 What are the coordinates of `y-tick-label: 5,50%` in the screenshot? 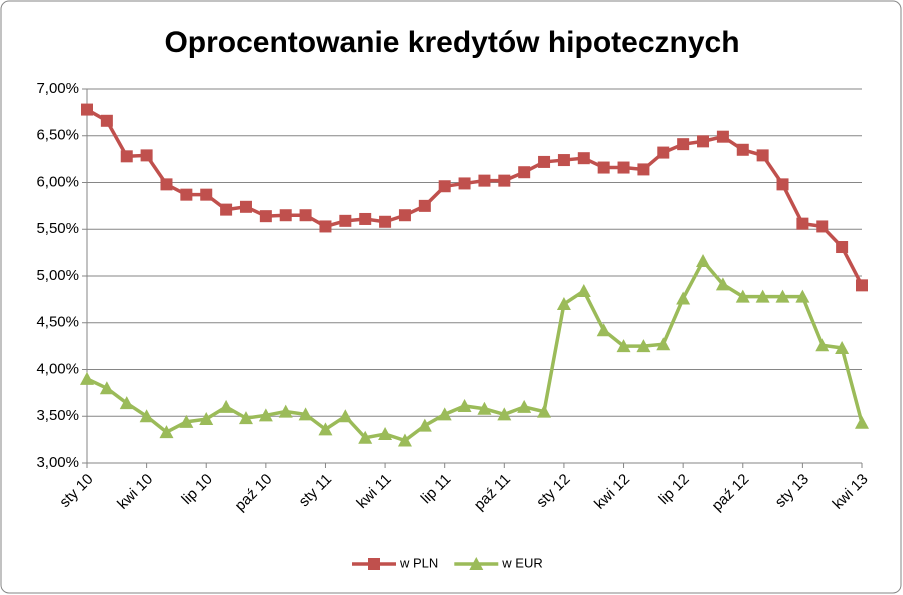 It's located at (57, 228).